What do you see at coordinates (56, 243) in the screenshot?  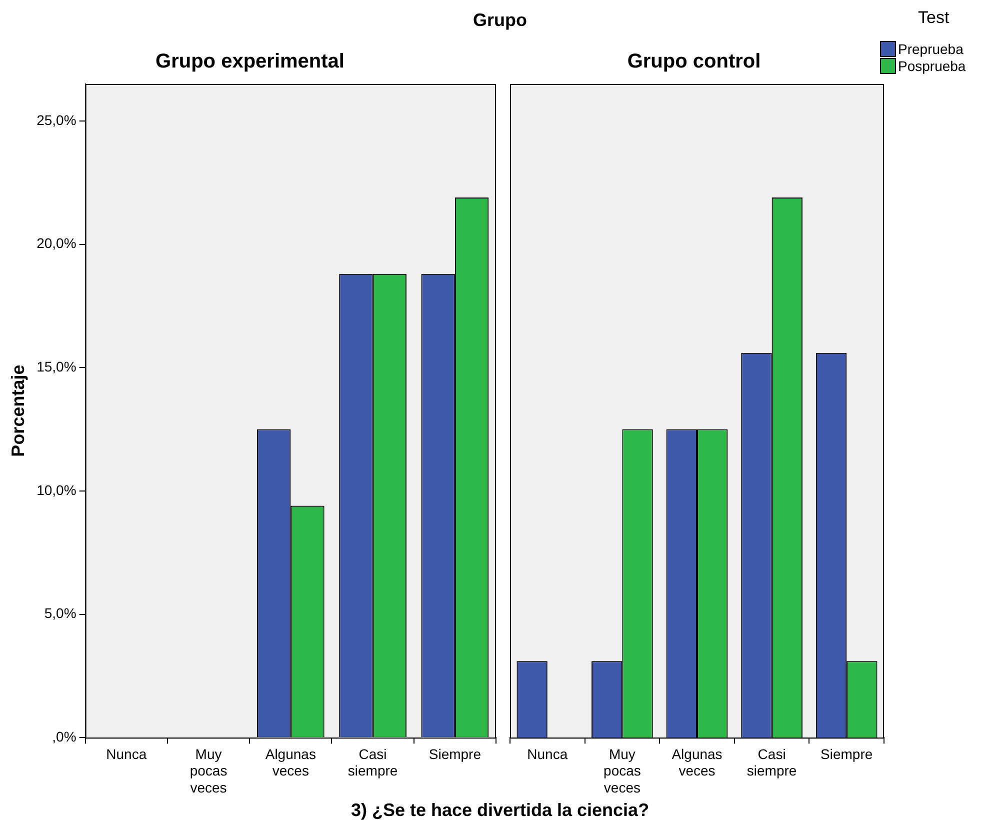 I see `y-tick-label: 20,0%` at bounding box center [56, 243].